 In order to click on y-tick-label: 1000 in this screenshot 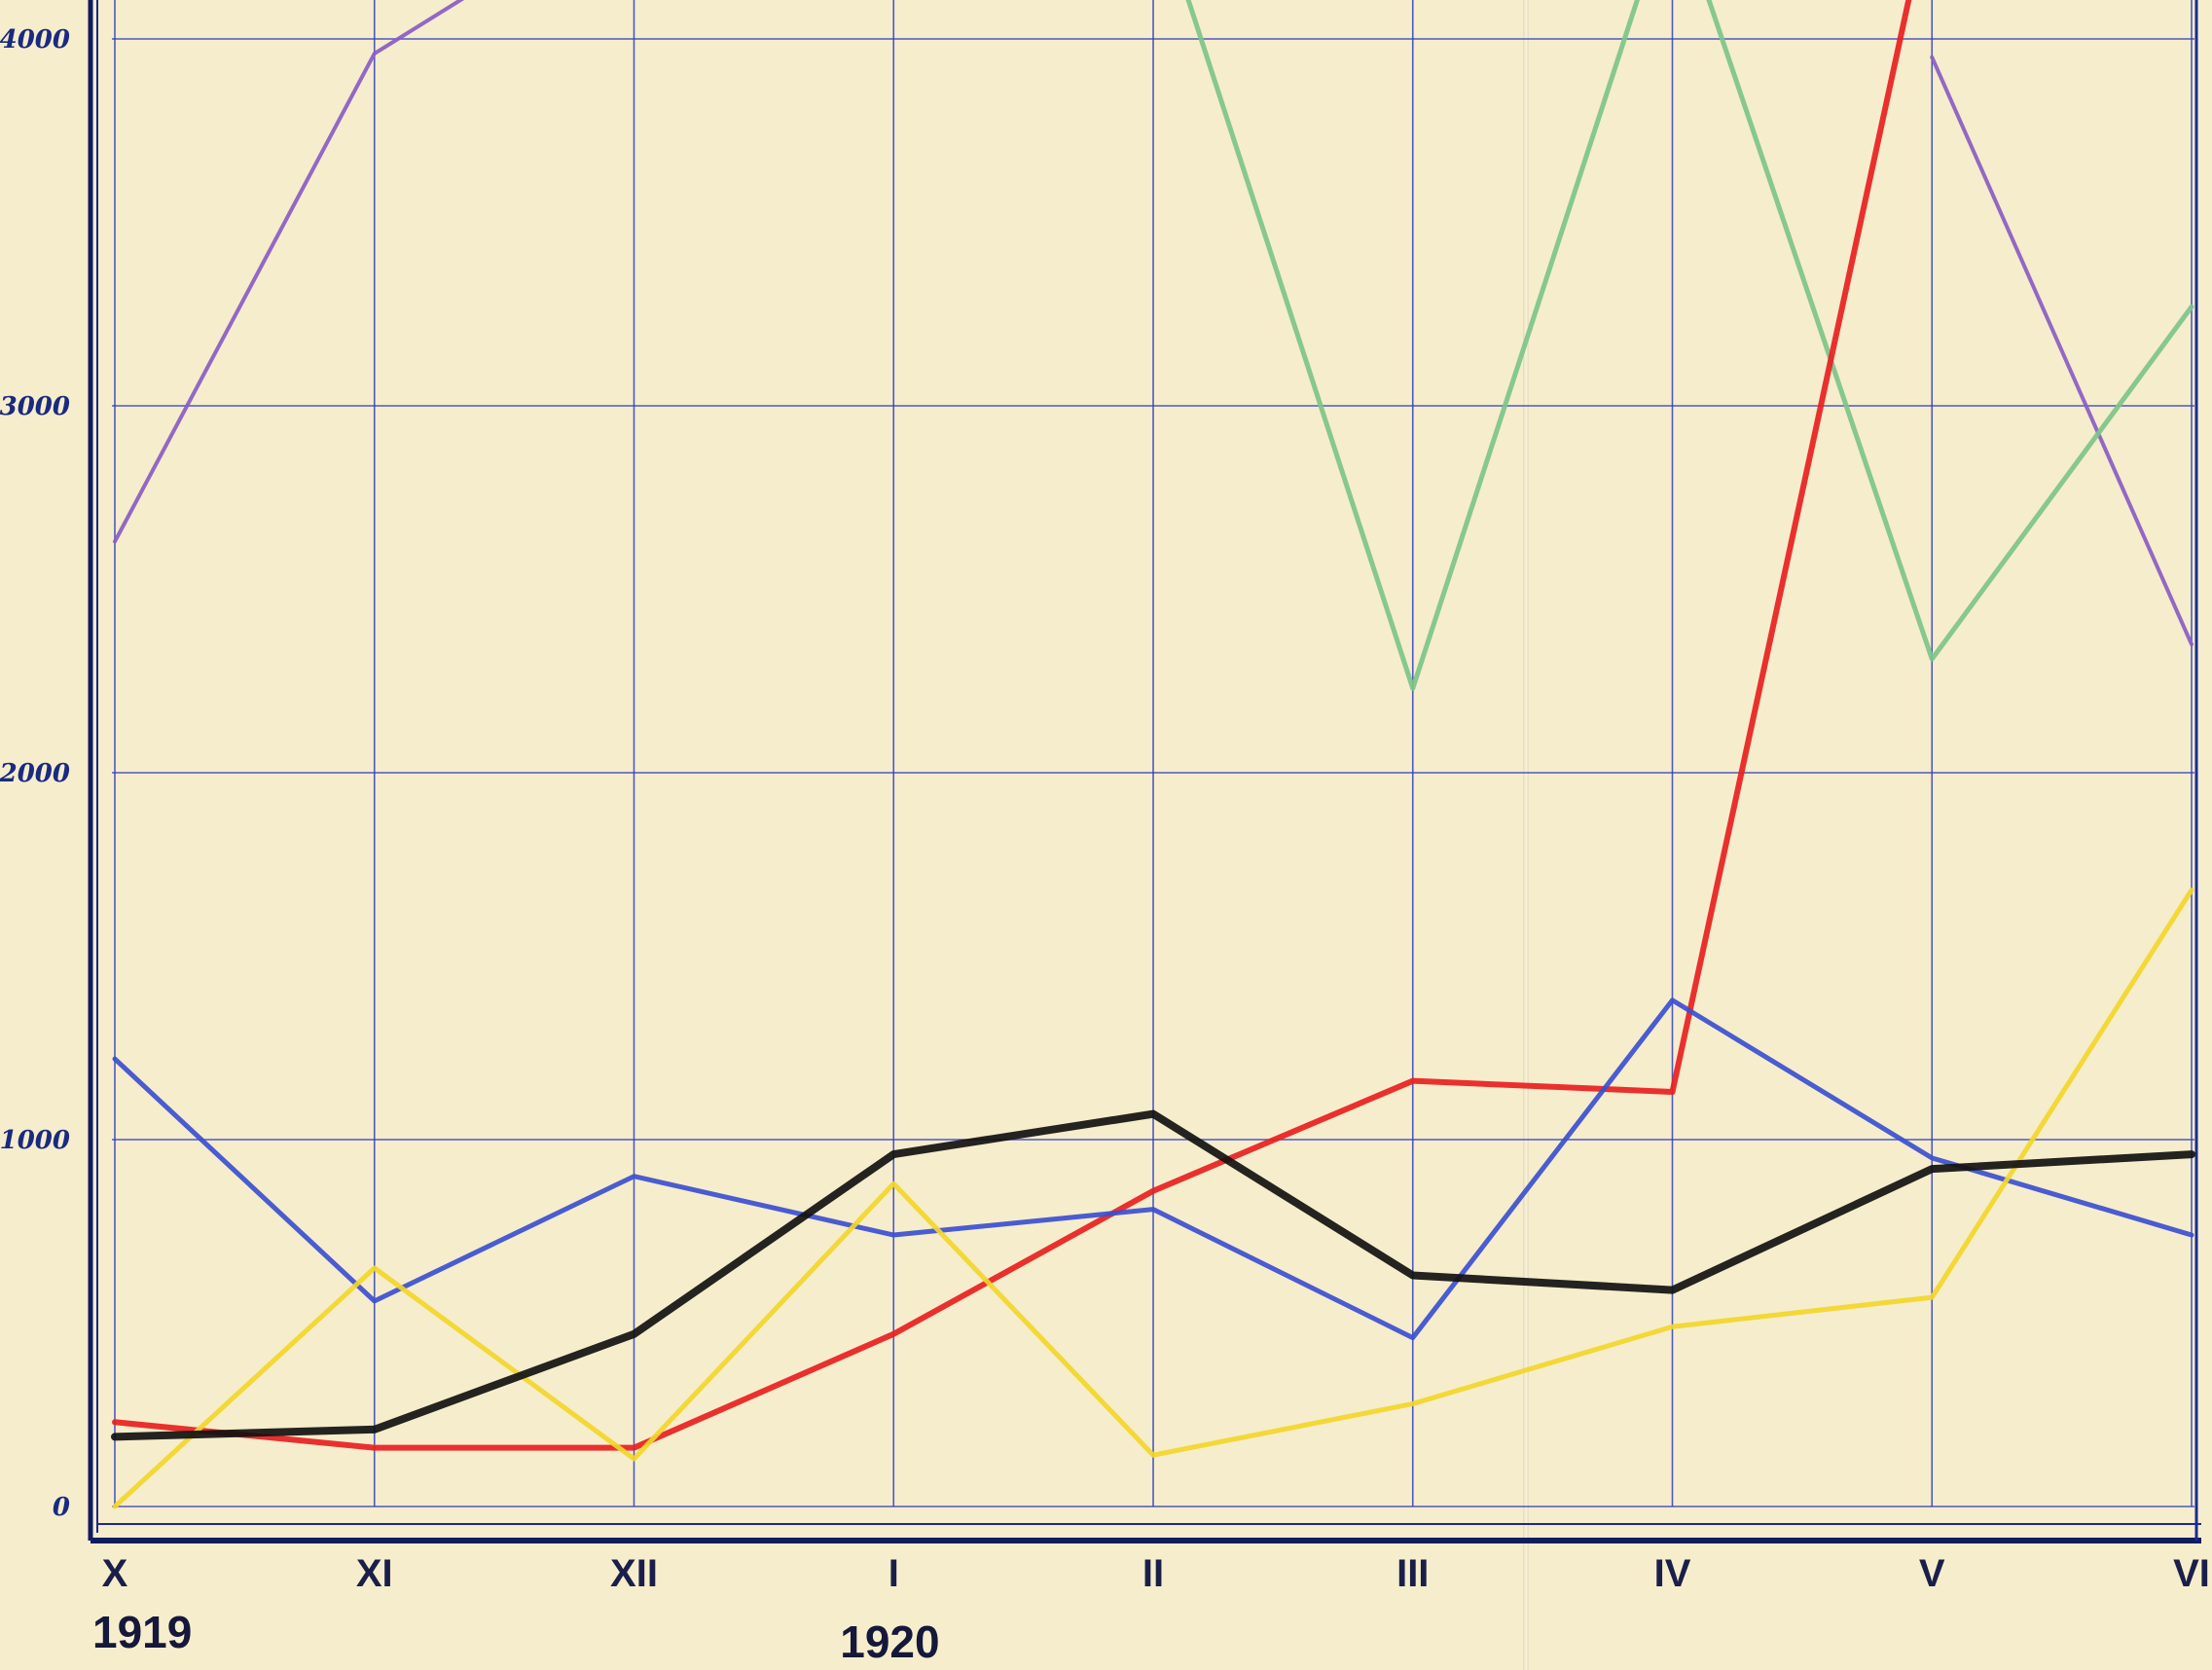, I will do `click(35, 1140)`.